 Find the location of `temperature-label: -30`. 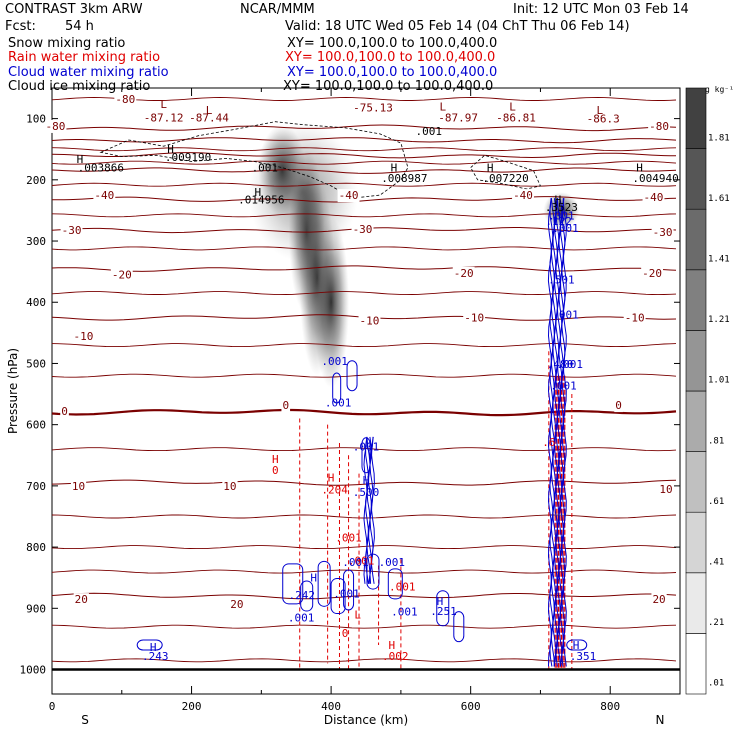

temperature-label: -30 is located at coordinates (363, 229).